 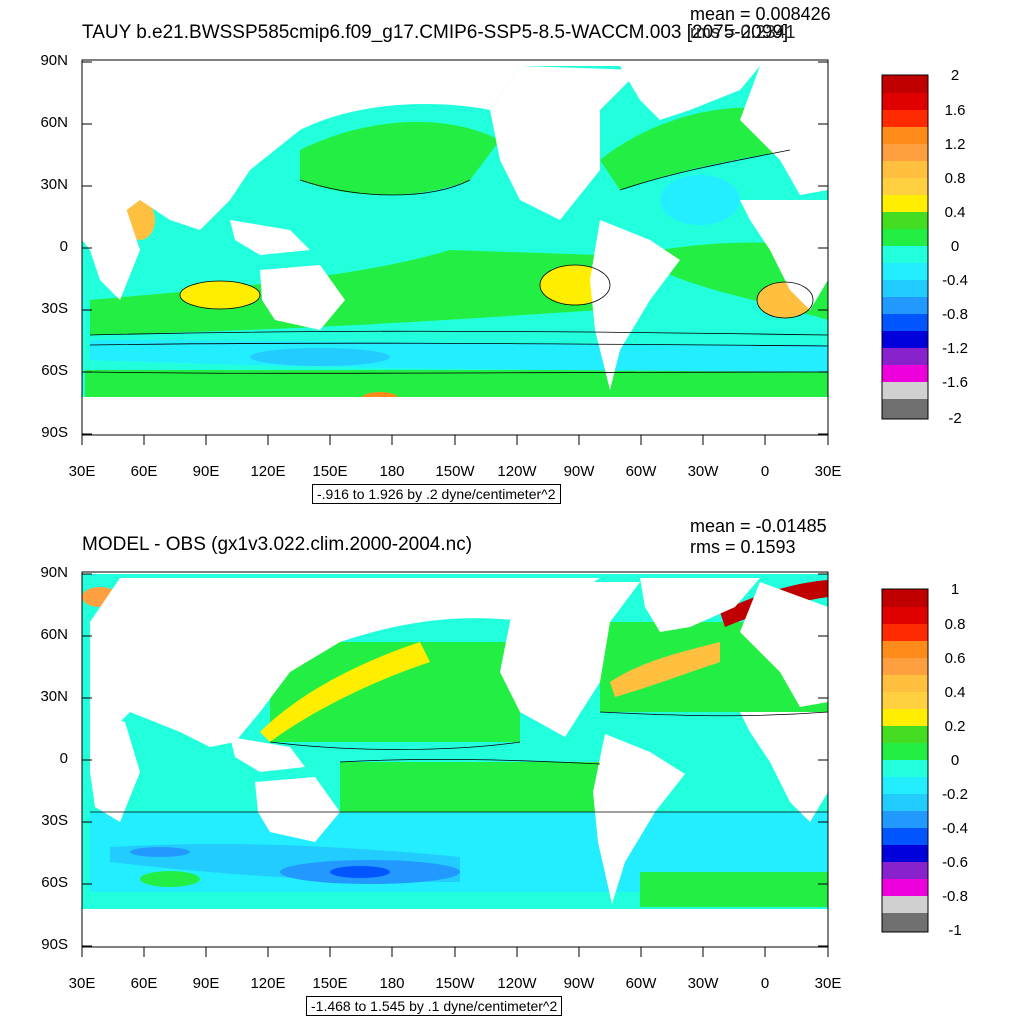 What do you see at coordinates (760, 14) in the screenshot?
I see `mean-label: mean = 0.008426` at bounding box center [760, 14].